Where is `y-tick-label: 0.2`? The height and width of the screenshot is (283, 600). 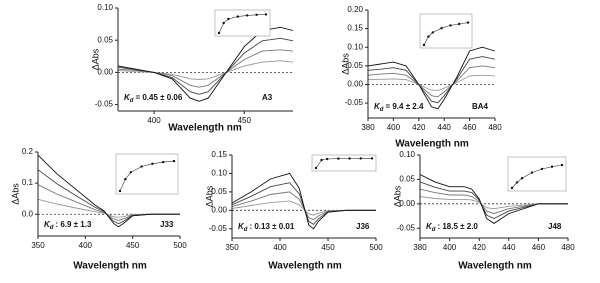
y-tick-label: 0.2 is located at coordinates (28, 151).